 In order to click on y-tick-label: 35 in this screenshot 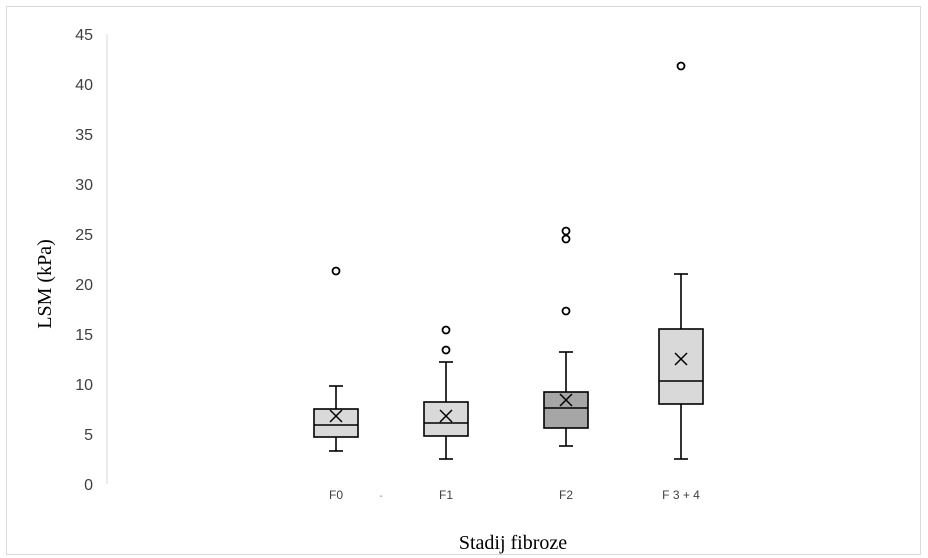, I will do `click(84, 135)`.